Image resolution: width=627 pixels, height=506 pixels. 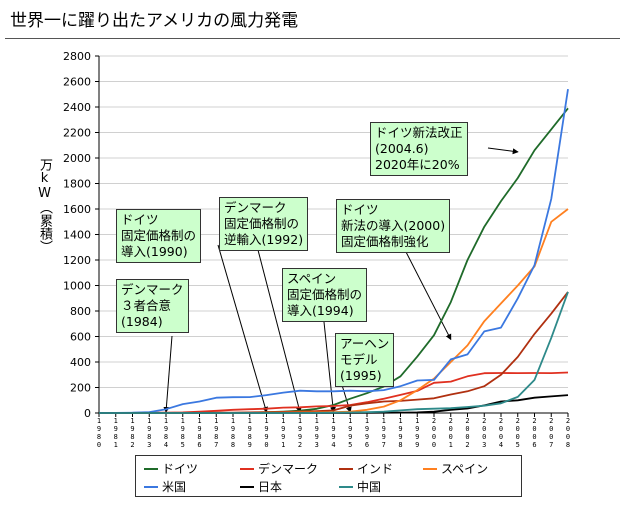 I want to click on page-title: 世界一に躍り出たアメリカの風力発電, so click(x=154, y=21).